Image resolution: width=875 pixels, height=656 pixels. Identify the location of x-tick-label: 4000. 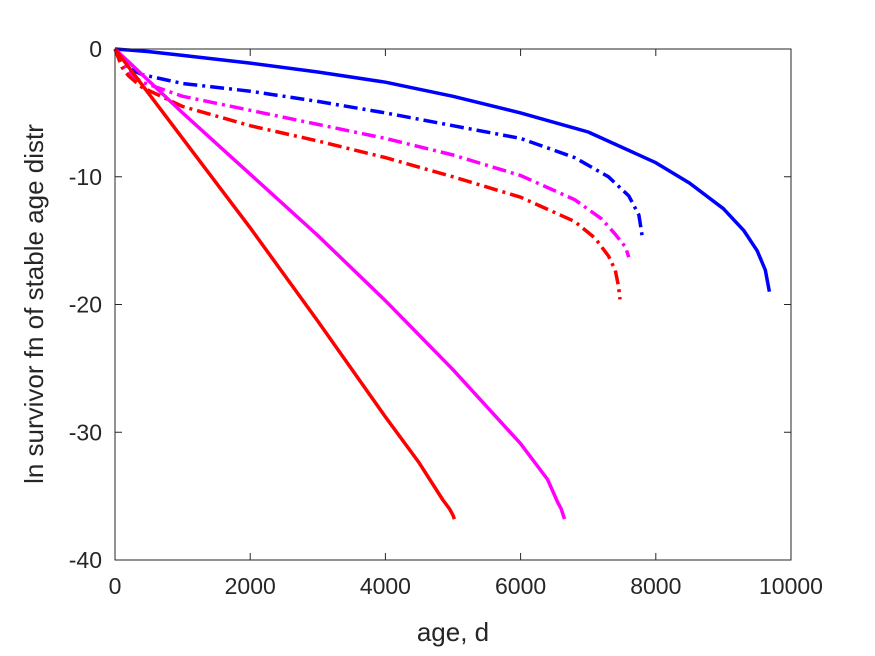
(385, 586).